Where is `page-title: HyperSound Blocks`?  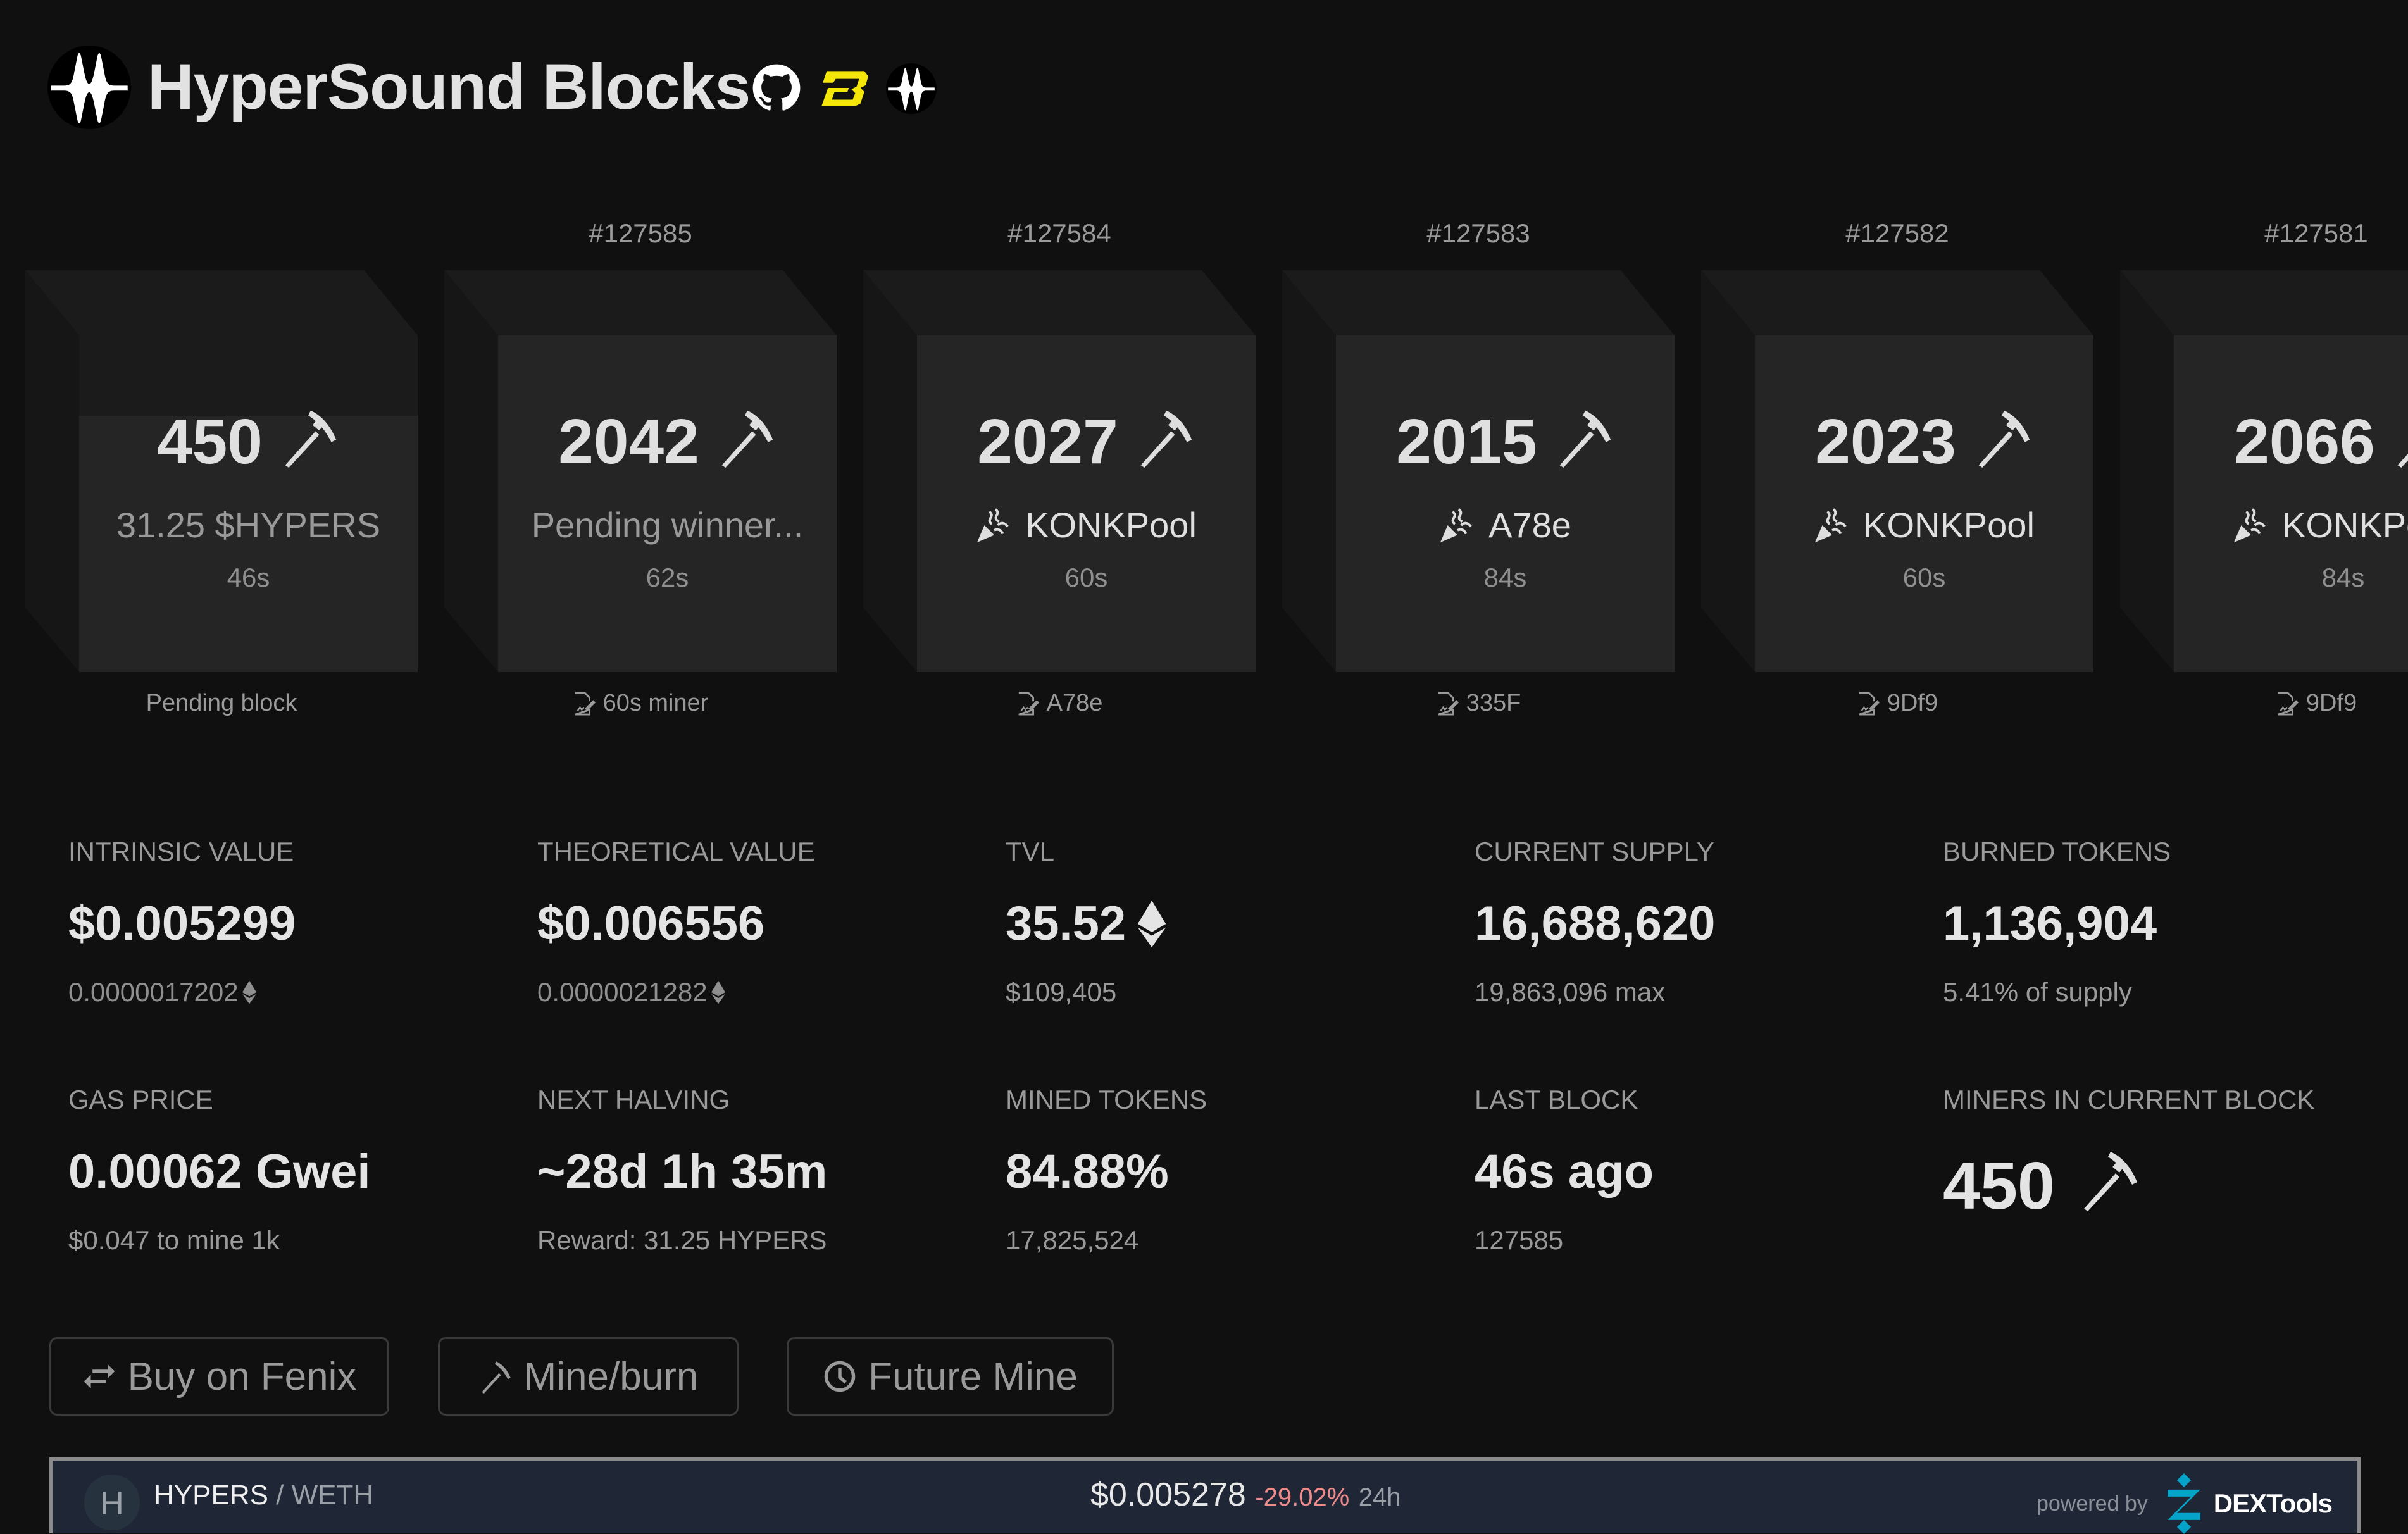 page-title: HyperSound Blocks is located at coordinates (449, 87).